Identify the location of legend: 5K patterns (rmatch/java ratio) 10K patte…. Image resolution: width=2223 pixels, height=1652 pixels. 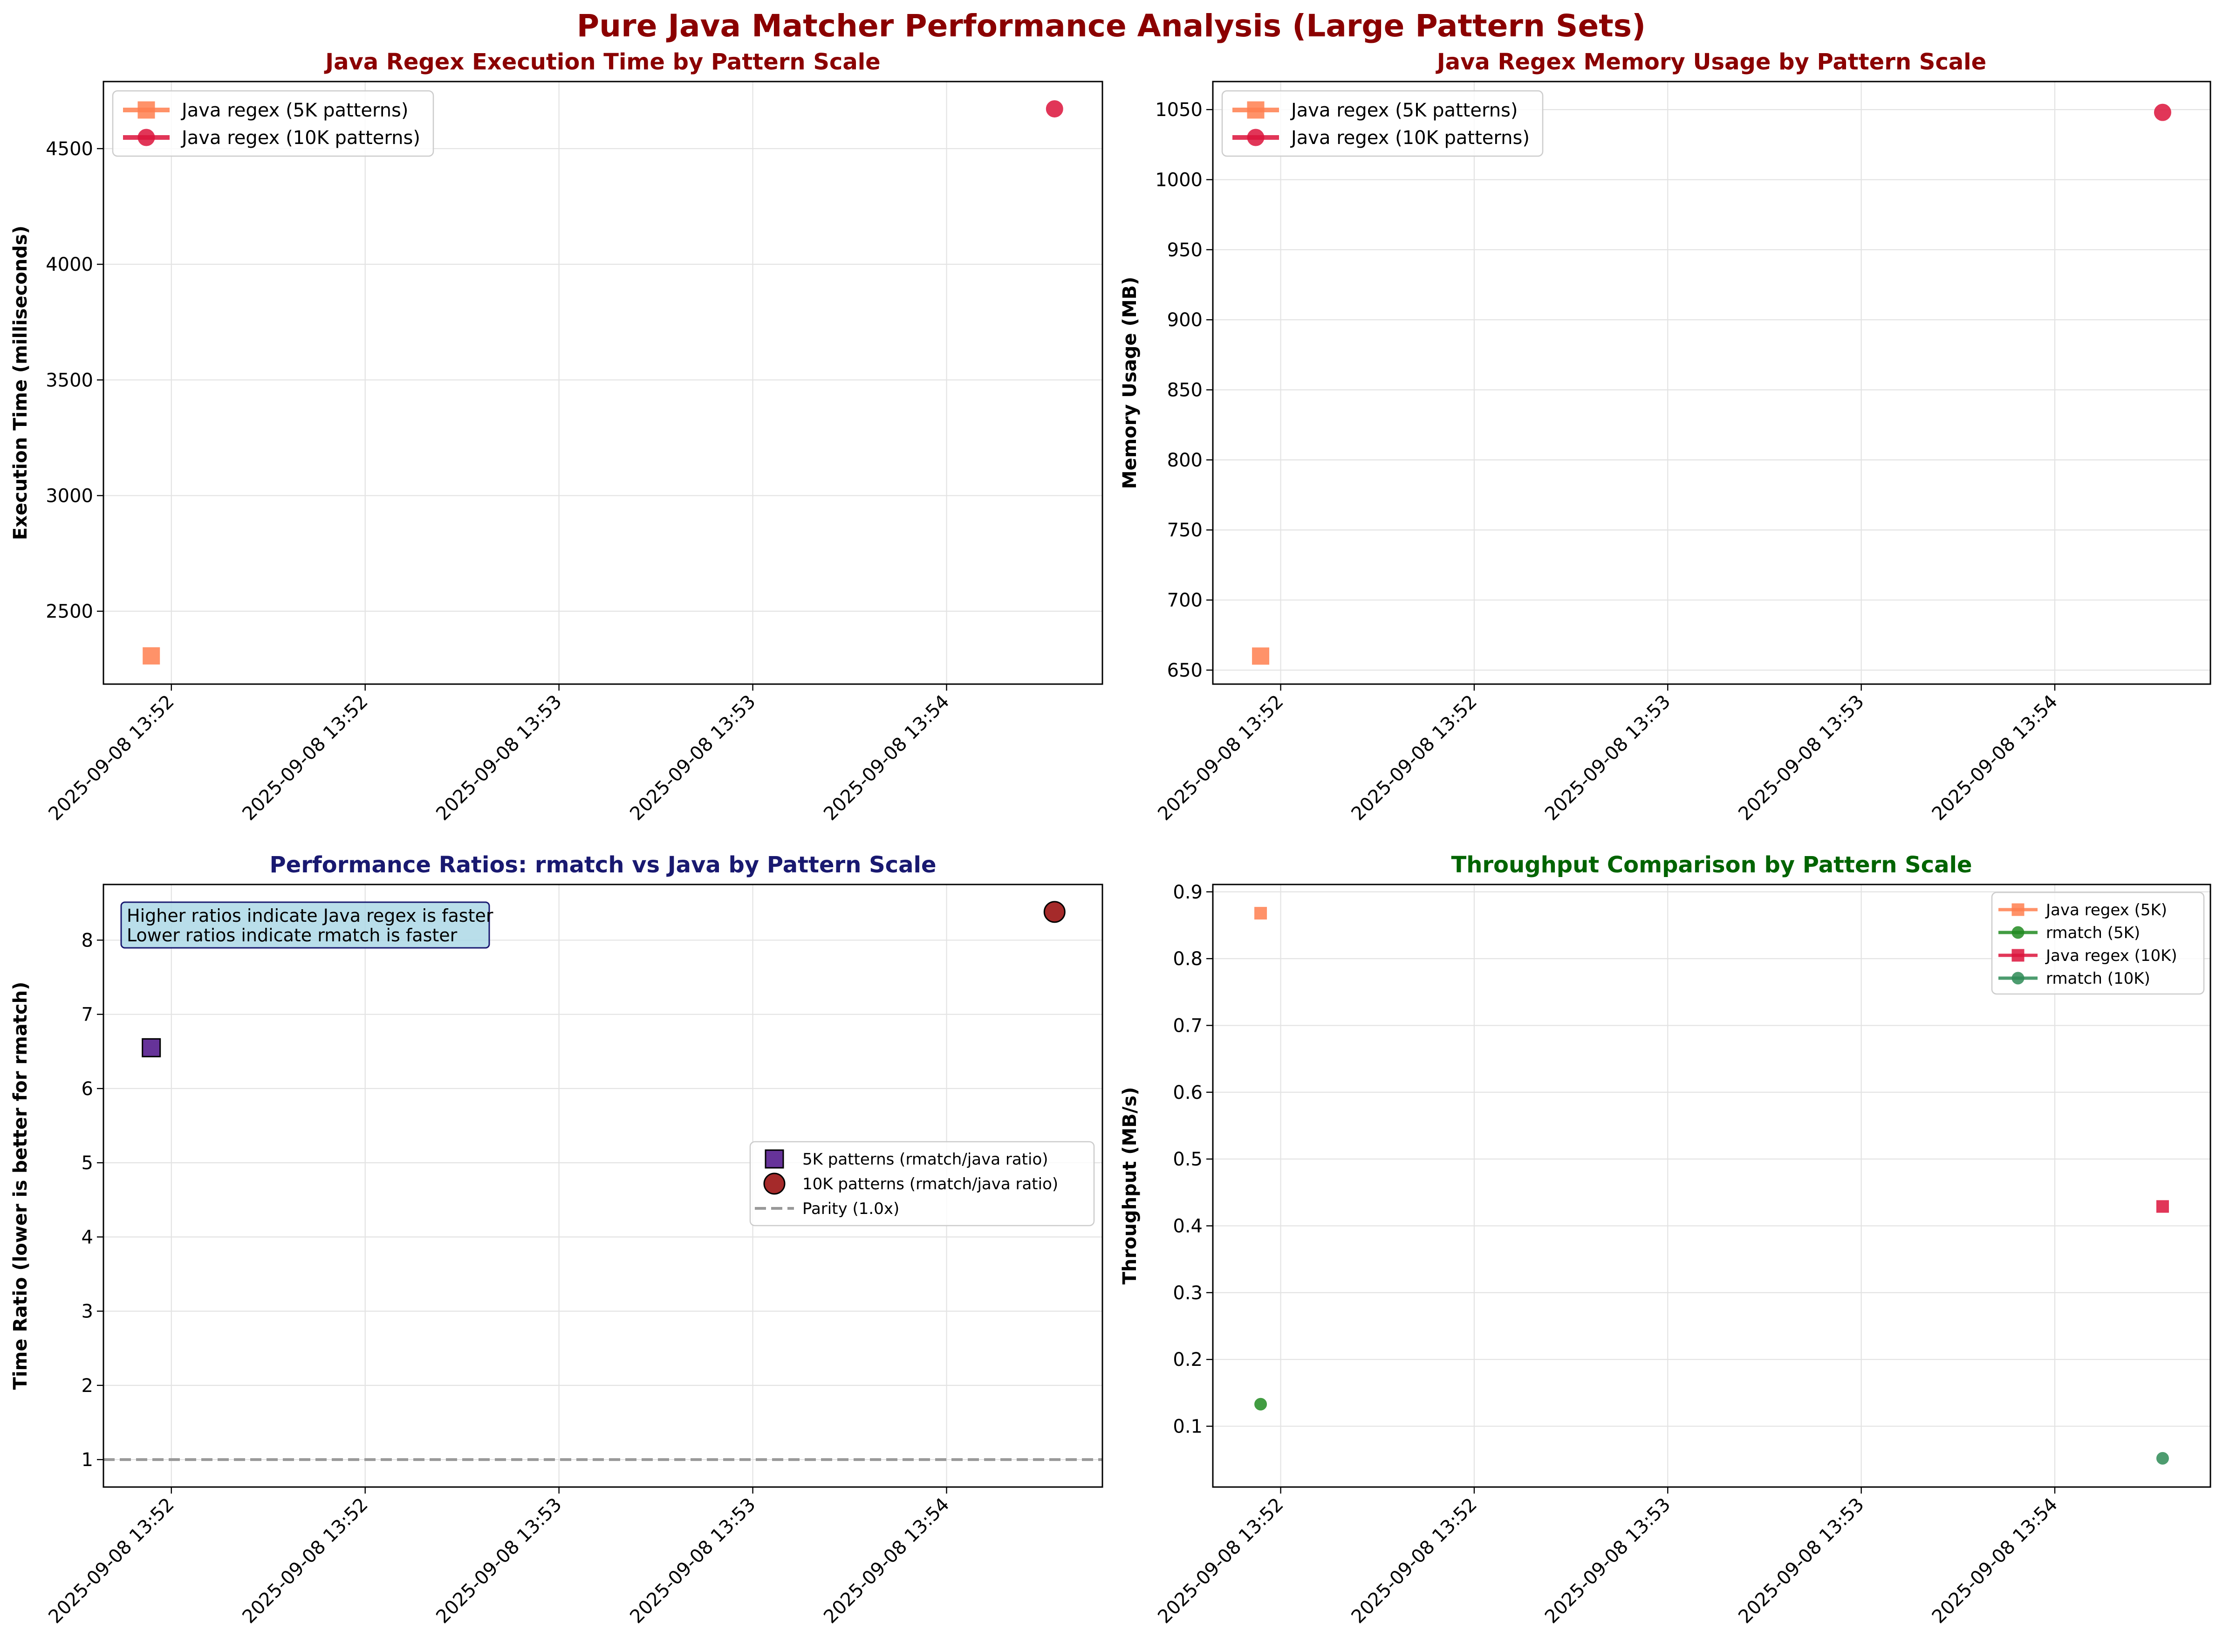
(922, 1184).